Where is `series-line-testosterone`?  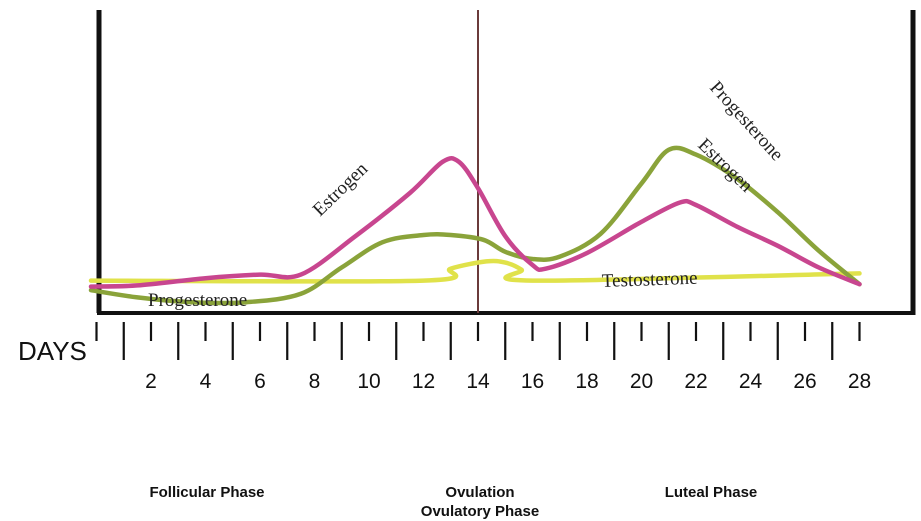 series-line-testosterone is located at coordinates (475, 271).